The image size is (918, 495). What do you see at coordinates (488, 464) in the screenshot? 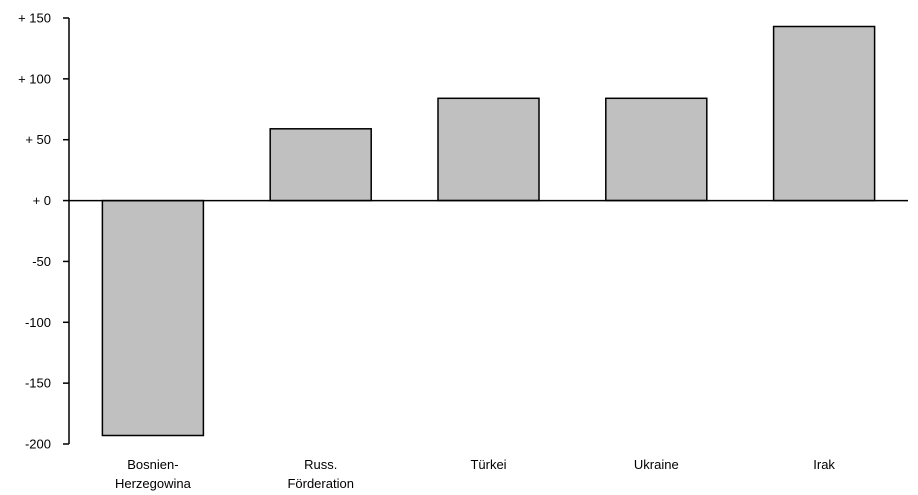
I see `x-tick-label-2: Türkei` at bounding box center [488, 464].